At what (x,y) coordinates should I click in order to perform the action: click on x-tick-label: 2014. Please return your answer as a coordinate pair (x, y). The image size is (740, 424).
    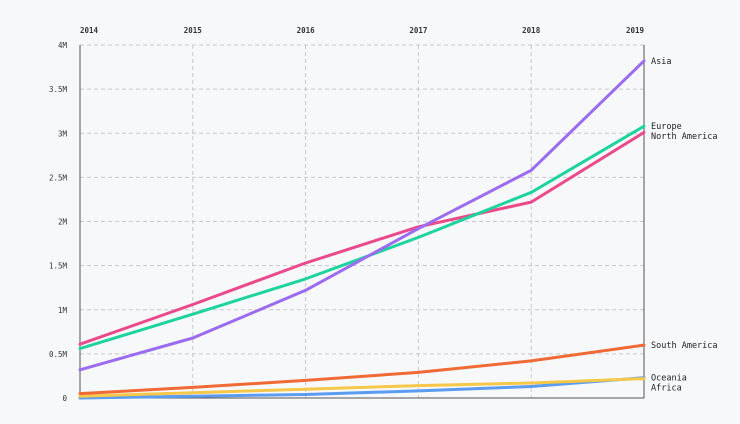
    Looking at the image, I should click on (89, 30).